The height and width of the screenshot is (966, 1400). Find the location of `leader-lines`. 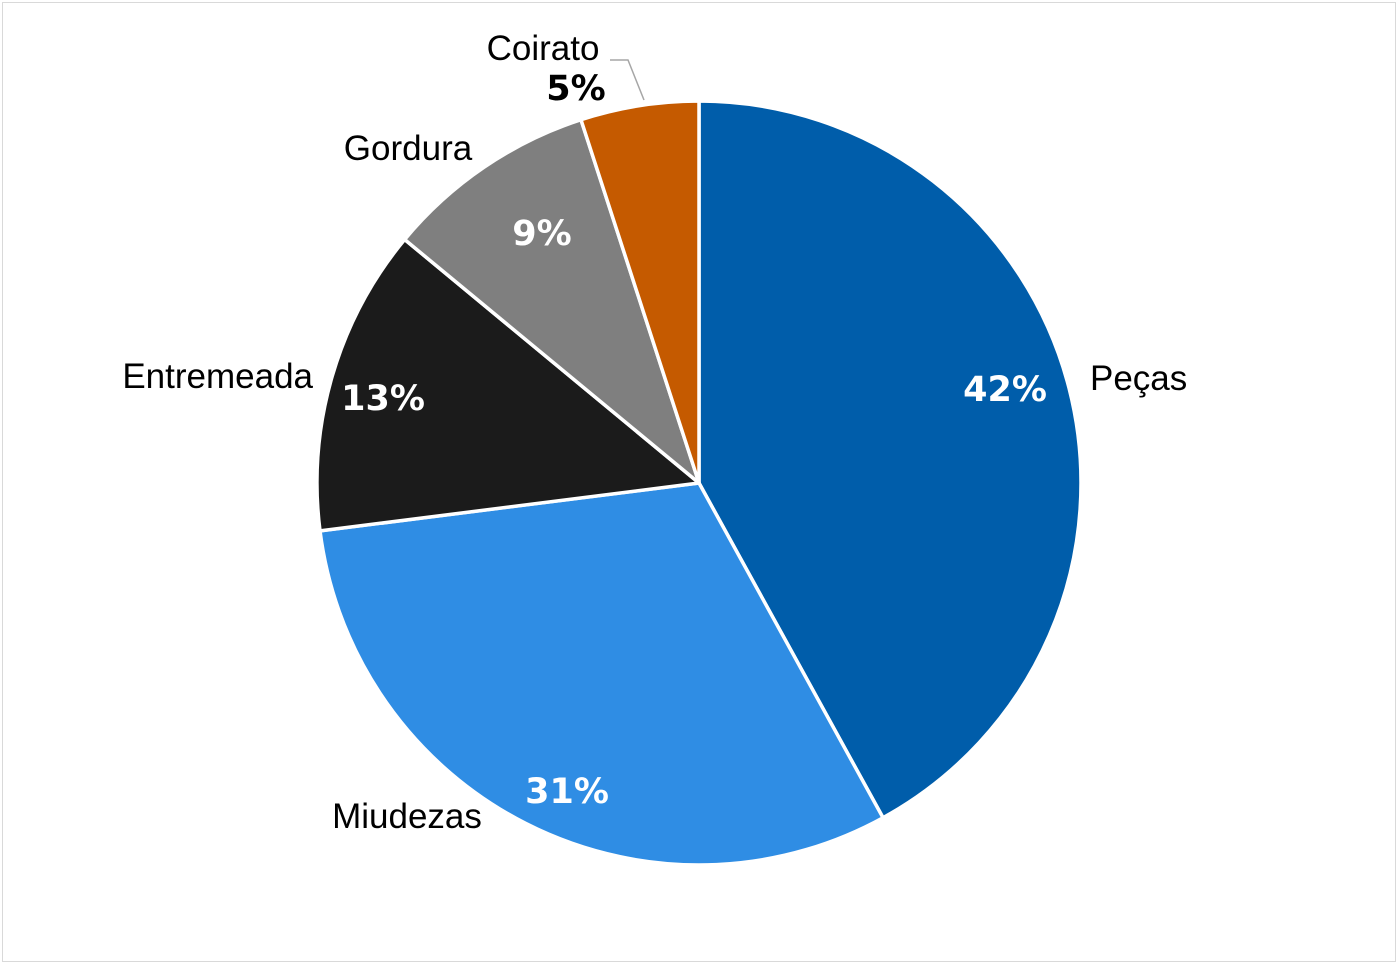

leader-lines is located at coordinates (627, 80).